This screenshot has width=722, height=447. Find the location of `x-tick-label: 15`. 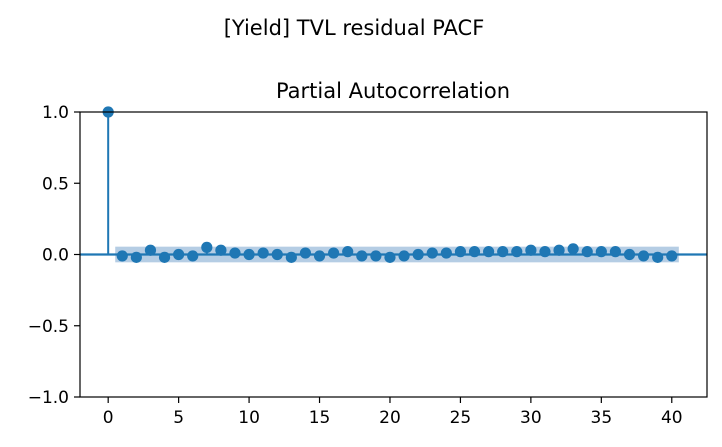

x-tick-label: 15 is located at coordinates (320, 418).